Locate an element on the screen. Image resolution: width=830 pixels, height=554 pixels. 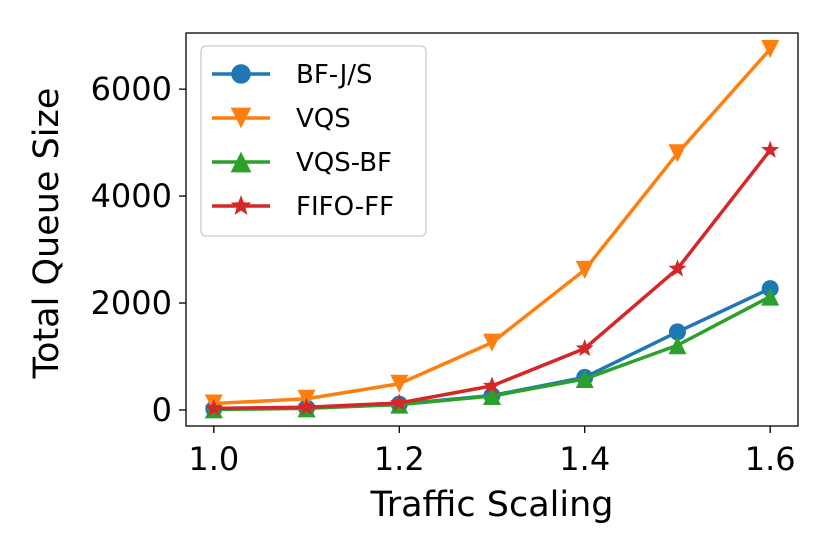
x-tick-label: 1.6 is located at coordinates (770, 459).